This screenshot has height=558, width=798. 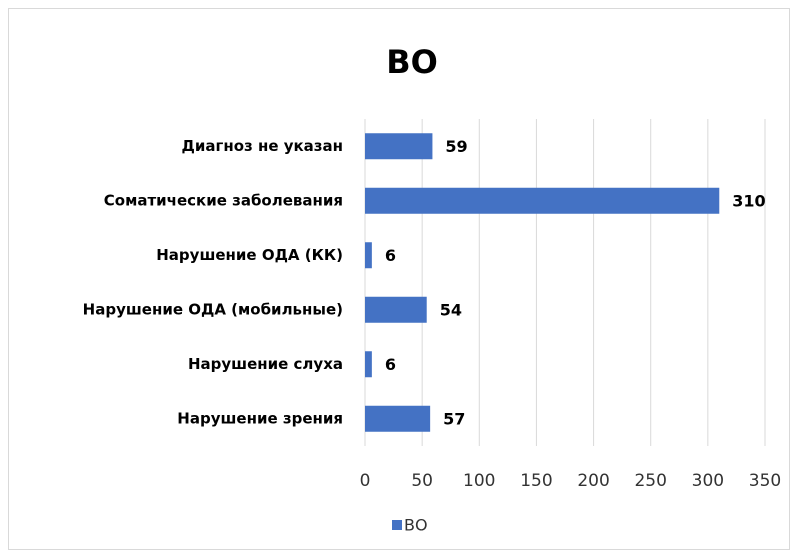 I want to click on value-label: 310, so click(x=748, y=200).